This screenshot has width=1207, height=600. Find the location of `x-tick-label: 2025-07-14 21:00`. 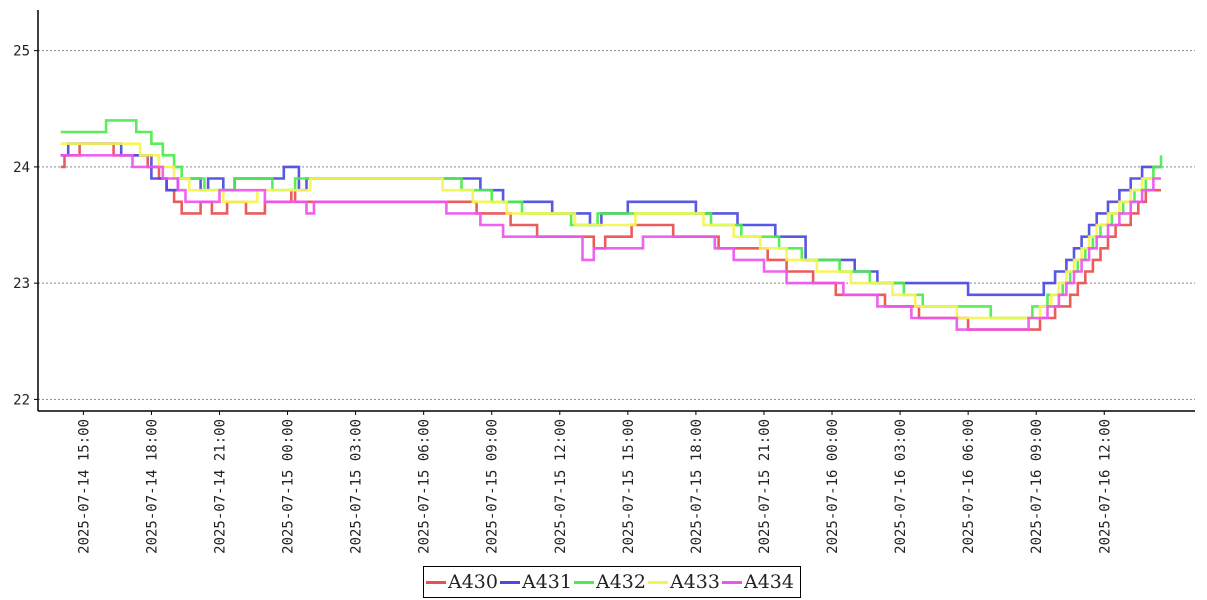

x-tick-label: 2025-07-14 21:00 is located at coordinates (220, 486).